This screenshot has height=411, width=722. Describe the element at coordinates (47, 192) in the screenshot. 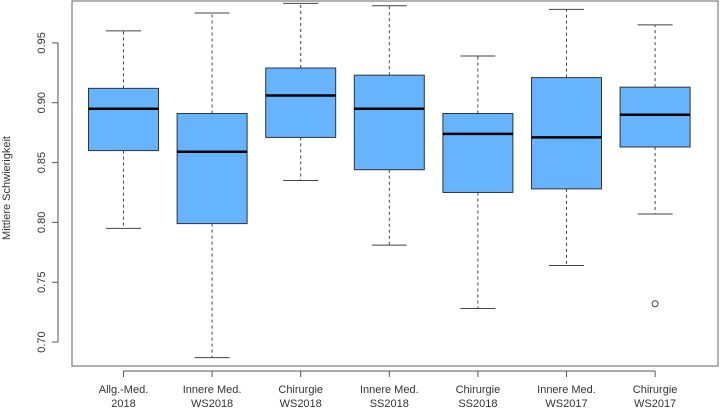

I see `y-axis: 0.70 0.75 0.80 0.85 0.90 0.95` at that location.